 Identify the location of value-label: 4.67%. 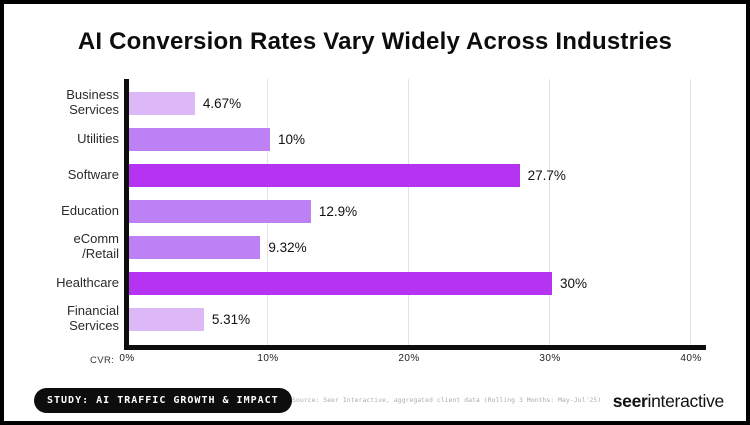
(222, 103).